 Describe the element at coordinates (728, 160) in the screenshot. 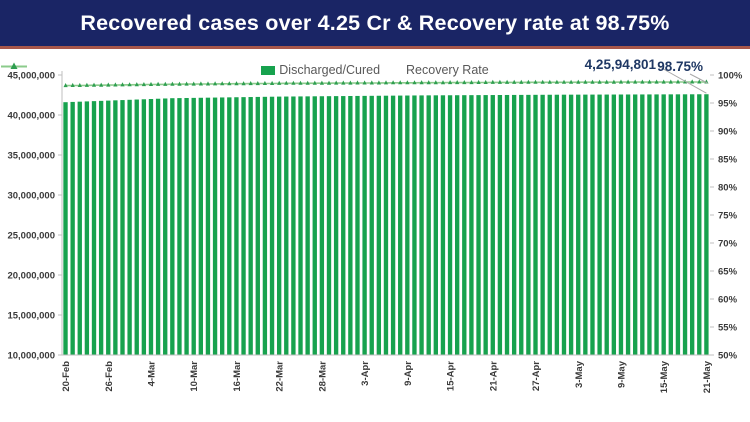

I see `svg-text: 85%` at that location.